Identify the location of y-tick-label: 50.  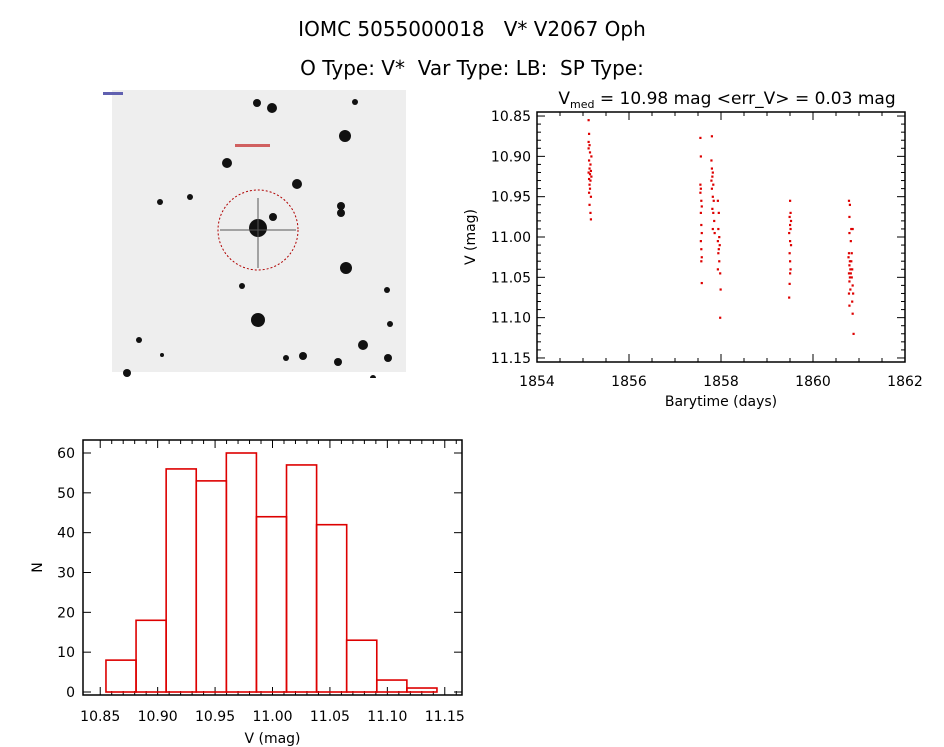
(66, 494).